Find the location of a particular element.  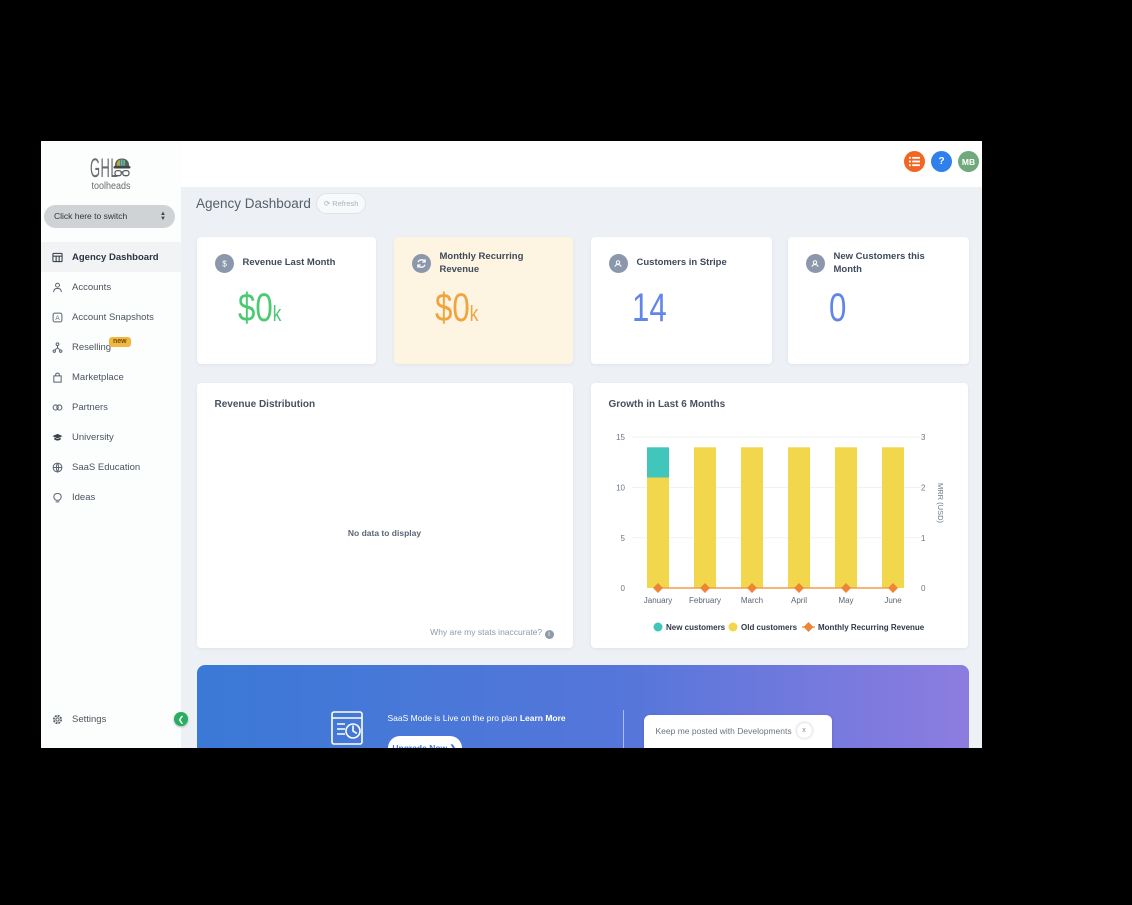

svg-text: A is located at coordinates (57, 317).